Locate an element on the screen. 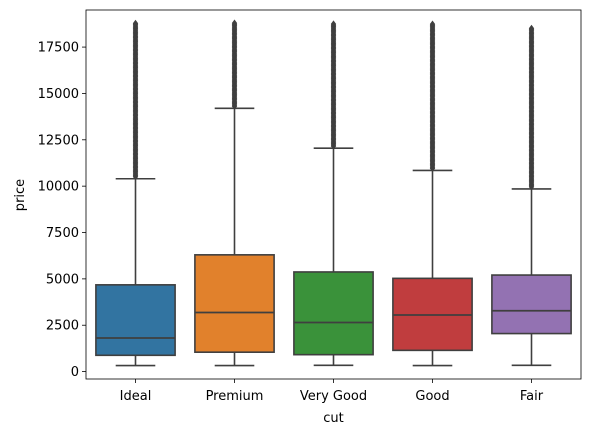 This screenshot has height=434, width=594. box-premium is located at coordinates (234, 193).